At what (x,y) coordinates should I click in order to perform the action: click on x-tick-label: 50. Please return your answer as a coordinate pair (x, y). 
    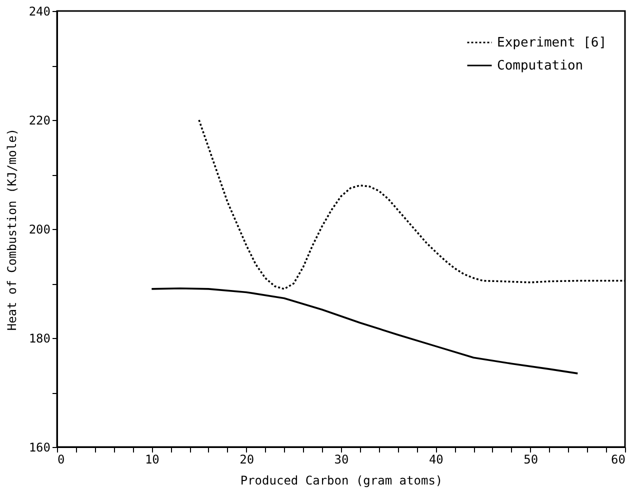
    Looking at the image, I should click on (531, 459).